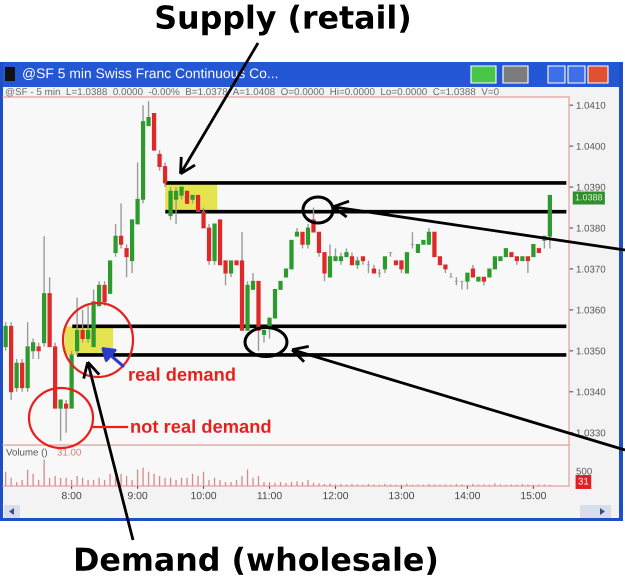 Image resolution: width=625 pixels, height=584 pixels. What do you see at coordinates (182, 374) in the screenshot?
I see `annotation: real demand` at bounding box center [182, 374].